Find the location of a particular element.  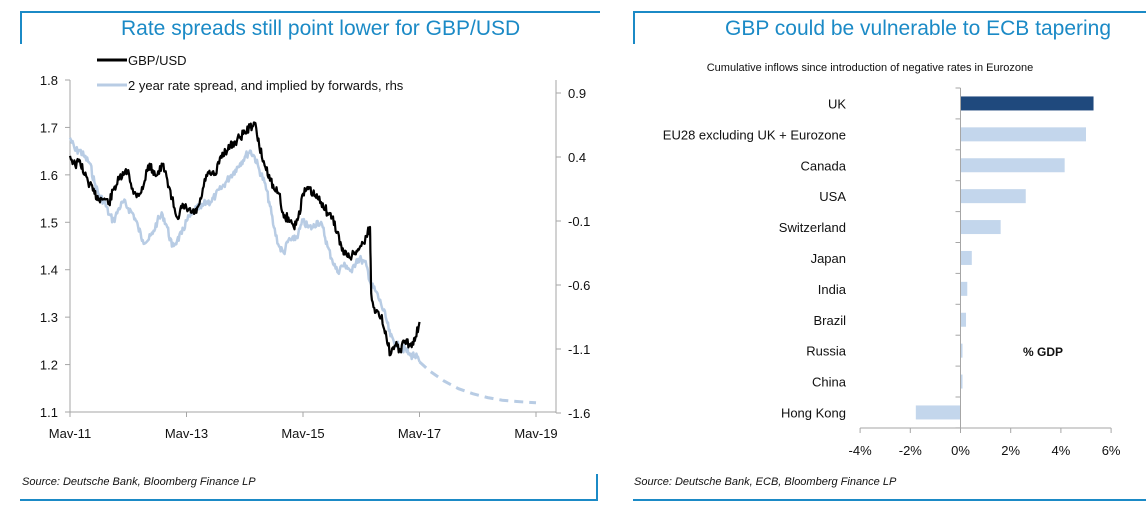

category-label: Hong Kong is located at coordinates (813, 412).